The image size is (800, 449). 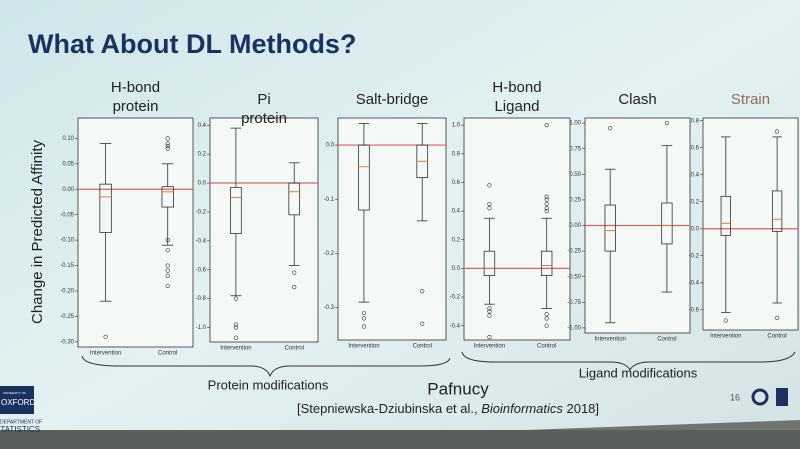 I want to click on y-tick-label: -1.00, so click(x=574, y=328).